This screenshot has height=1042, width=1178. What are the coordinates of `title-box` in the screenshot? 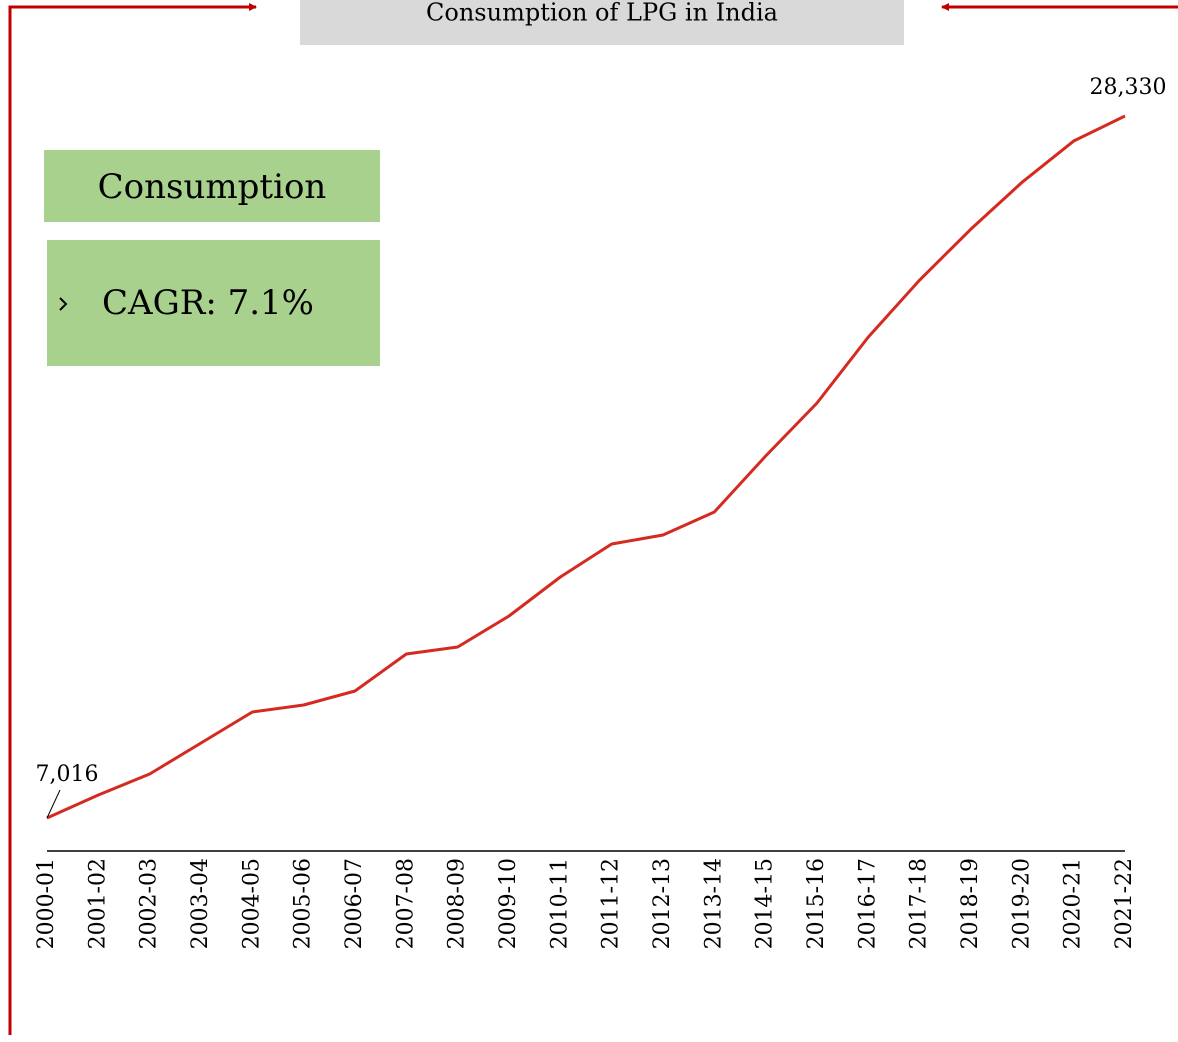 It's located at (602, 22).